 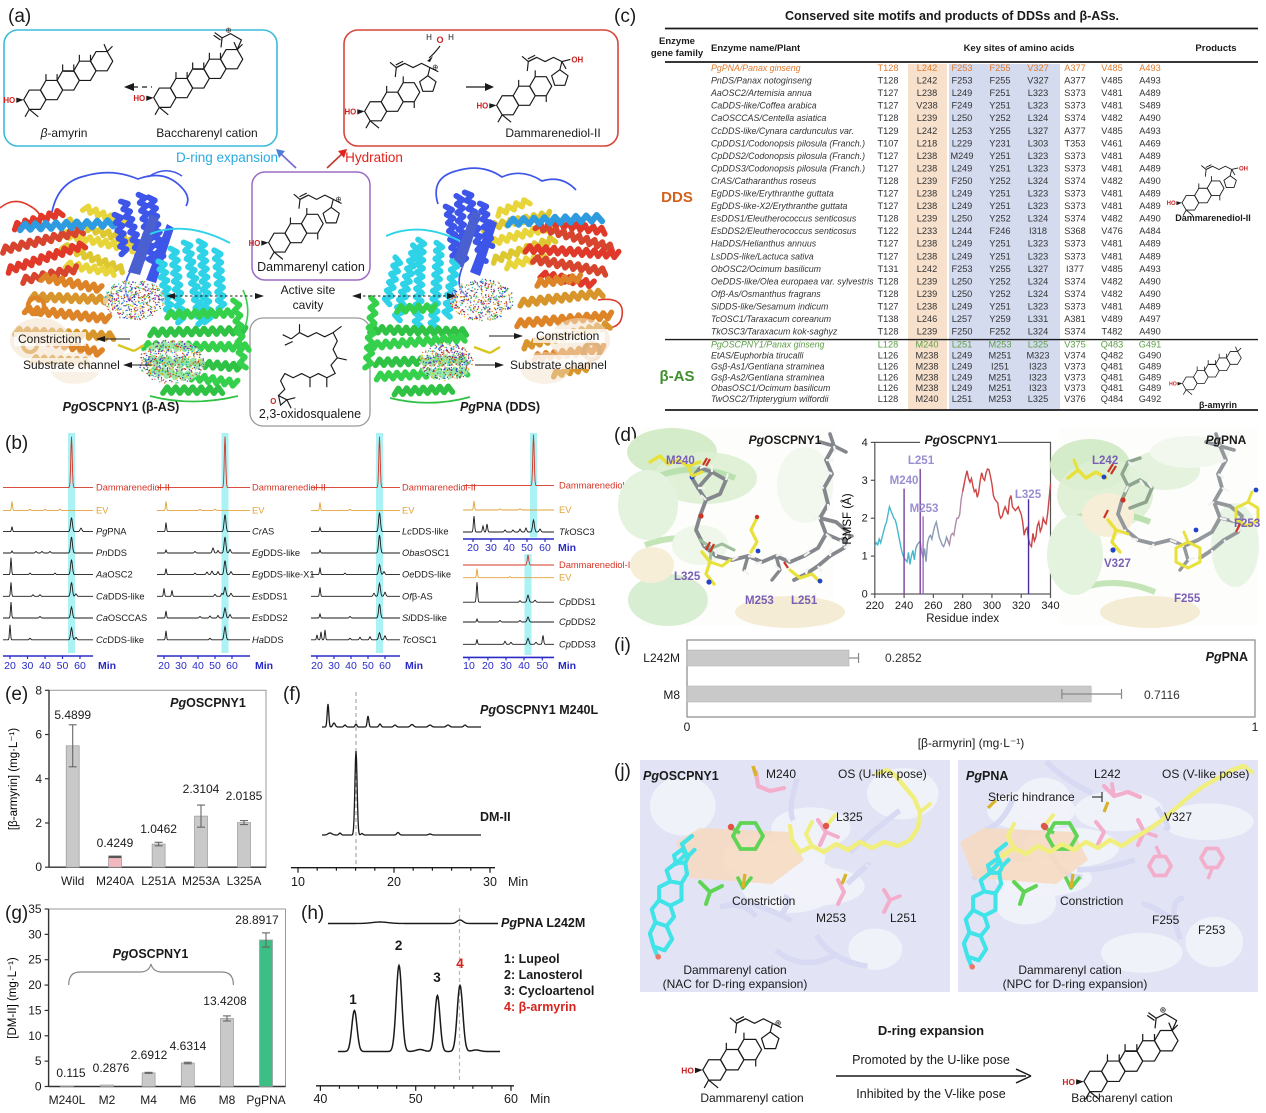 What do you see at coordinates (549, 991) in the screenshot?
I see `svg-text: 3: Cycloartenol` at bounding box center [549, 991].